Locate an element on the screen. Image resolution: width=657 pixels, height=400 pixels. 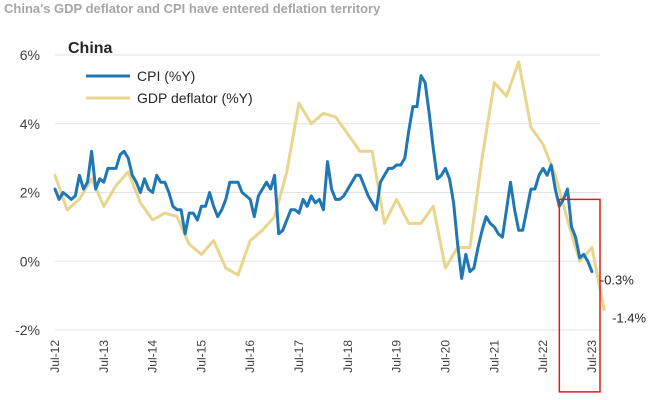
x-tick-label: Jul-17 is located at coordinates (299, 356).